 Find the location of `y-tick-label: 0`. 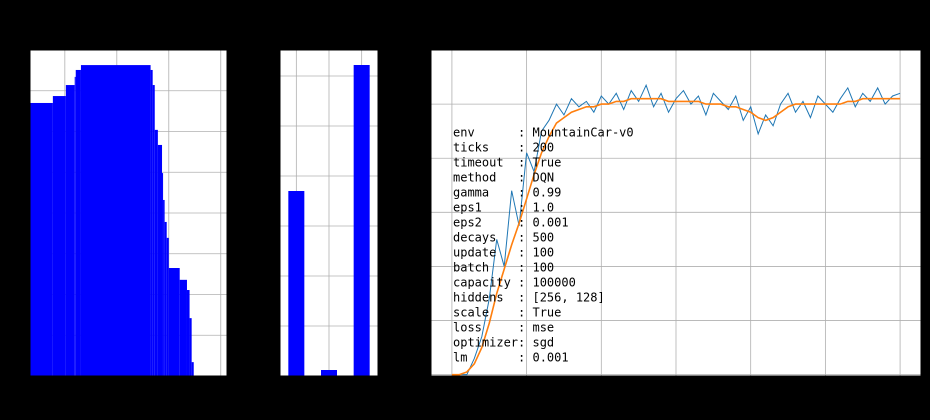

y-tick-label: 0 is located at coordinates (270, 375).